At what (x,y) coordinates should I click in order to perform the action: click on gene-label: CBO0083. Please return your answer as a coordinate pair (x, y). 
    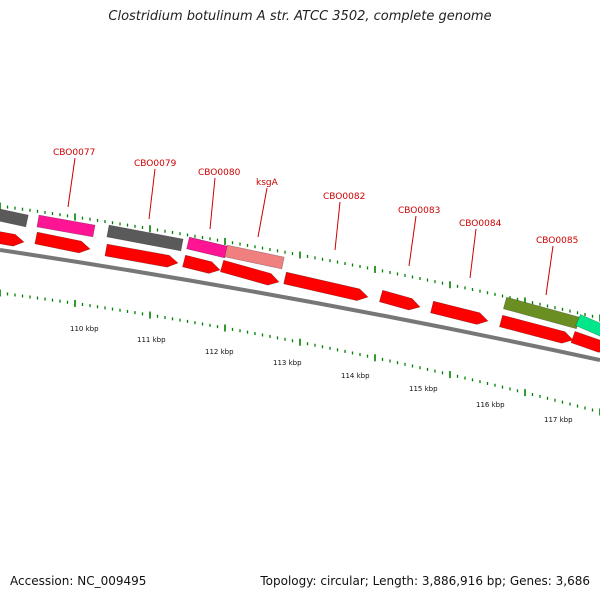
    Looking at the image, I should click on (419, 211).